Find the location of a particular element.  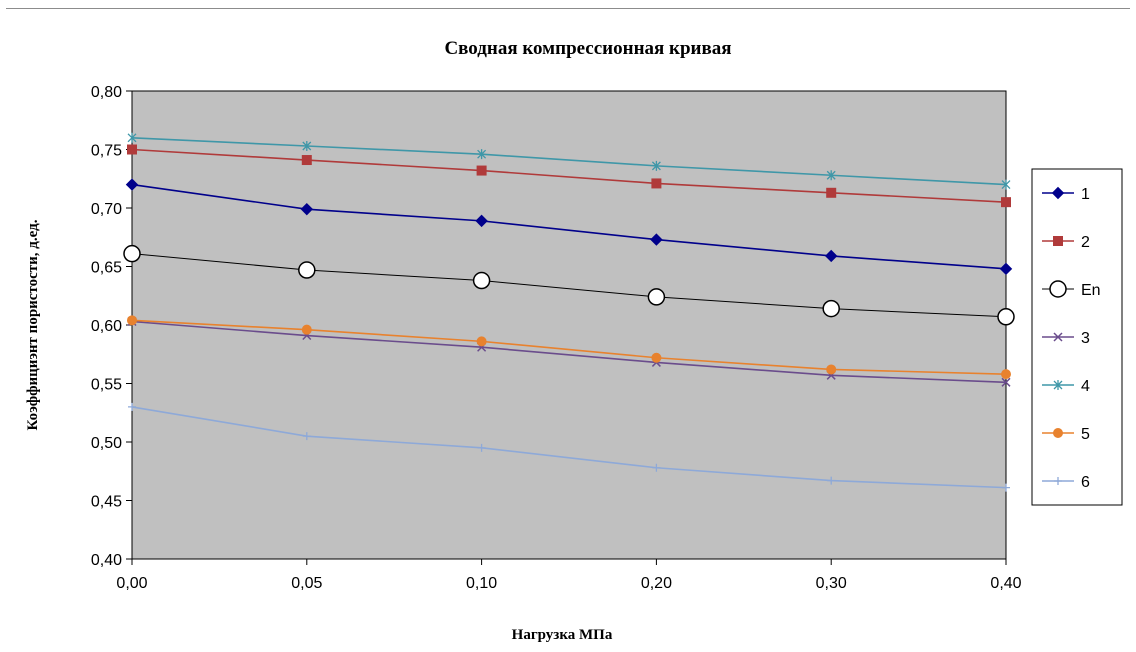

legend-item-6: 6 is located at coordinates (1066, 482).